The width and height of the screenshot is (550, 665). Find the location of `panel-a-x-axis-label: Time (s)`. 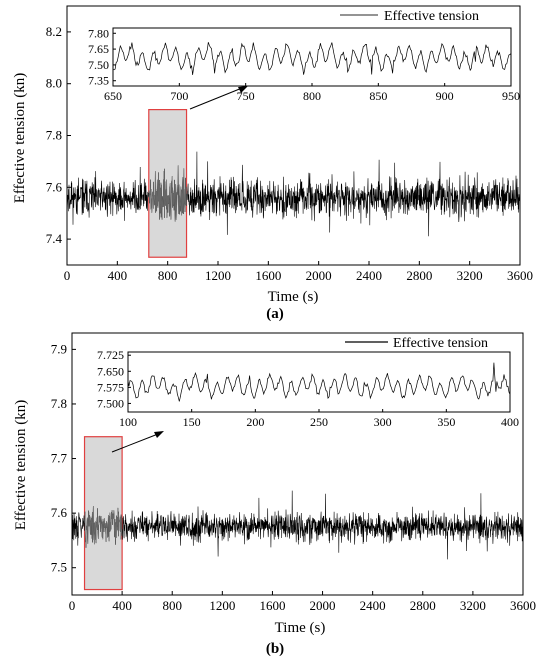

panel-a-x-axis-label: Time (s) is located at coordinates (293, 297).